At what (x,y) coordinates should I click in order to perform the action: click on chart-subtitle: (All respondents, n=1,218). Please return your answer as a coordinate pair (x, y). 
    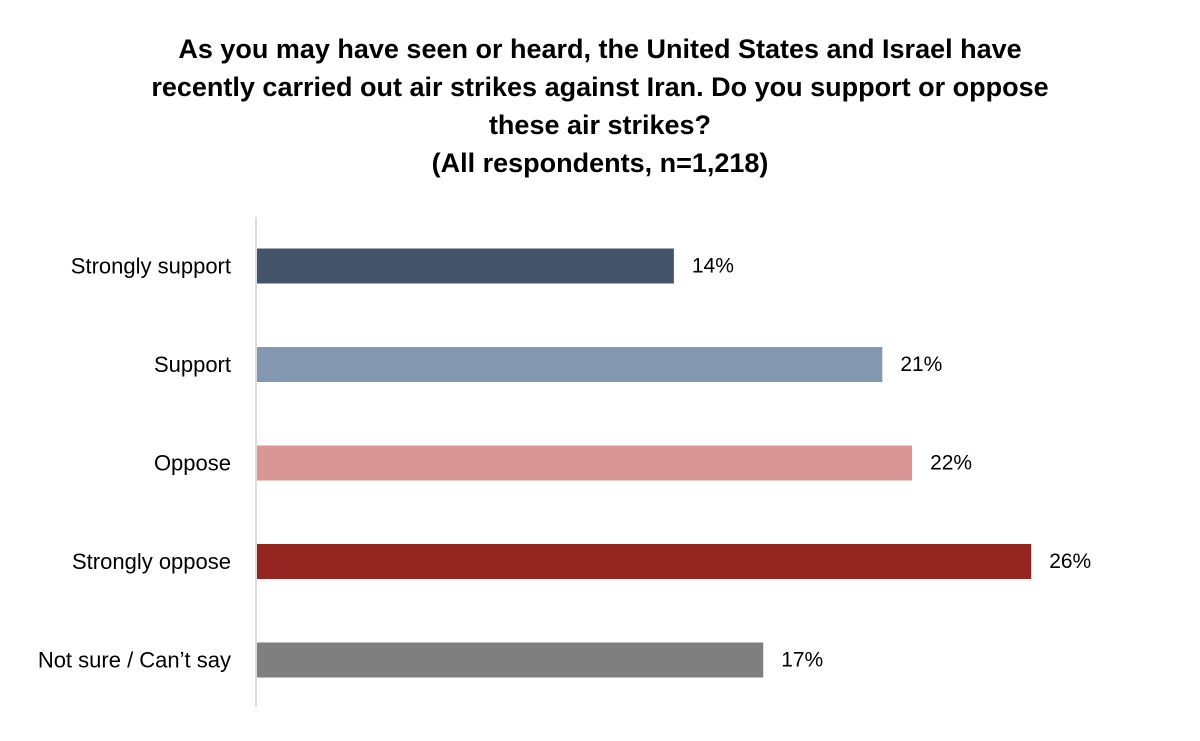
    Looking at the image, I should click on (600, 163).